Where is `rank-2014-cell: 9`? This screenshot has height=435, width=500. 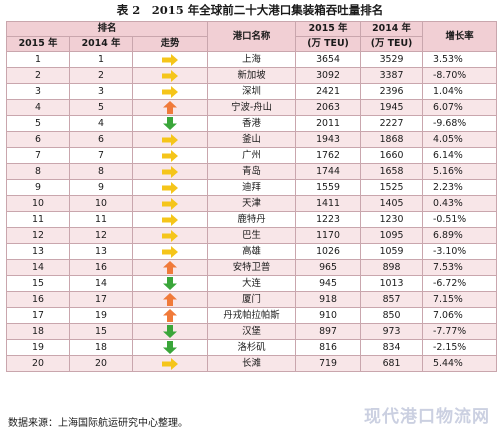
rank-2014-cell: 9 is located at coordinates (101, 187).